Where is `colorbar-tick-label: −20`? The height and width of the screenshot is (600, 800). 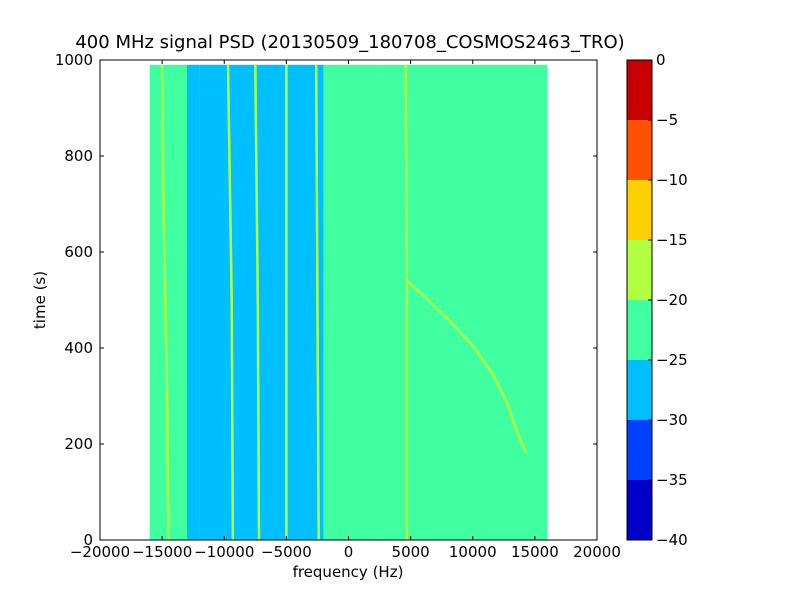
colorbar-tick-label: −20 is located at coordinates (672, 300).